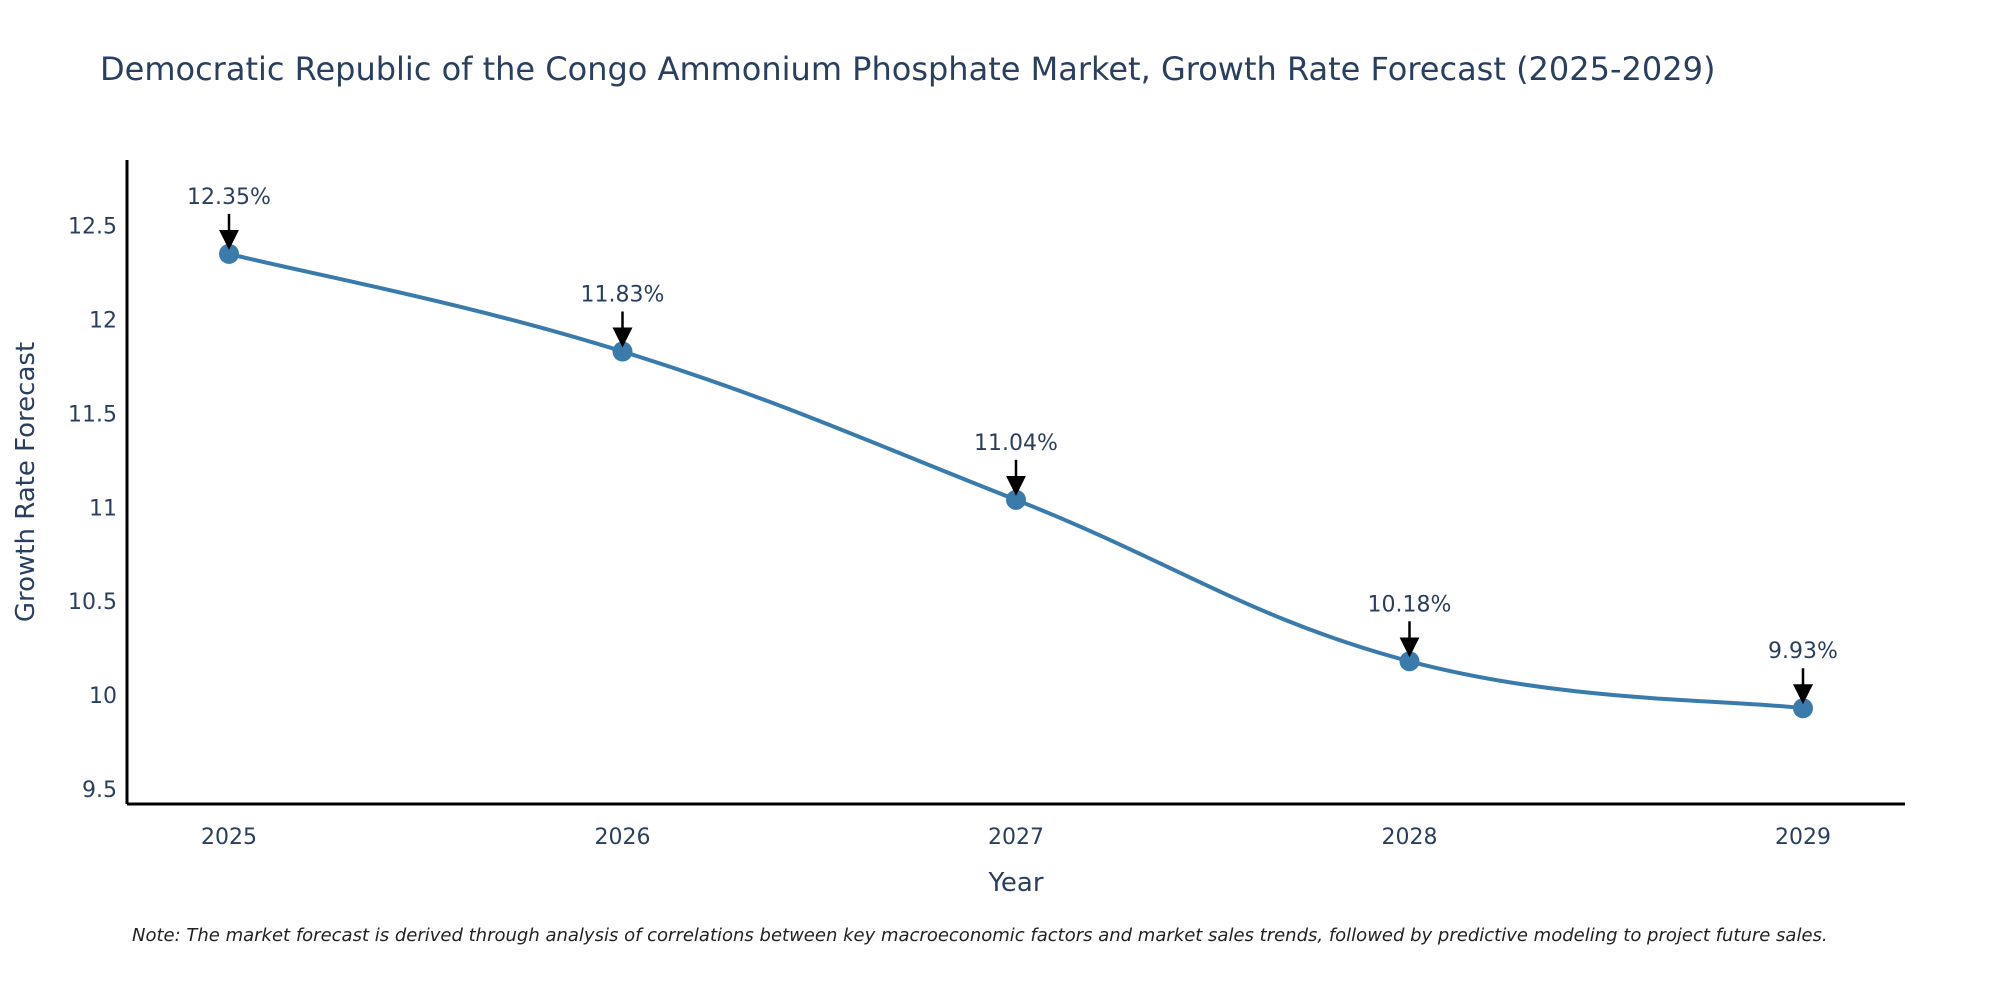 This screenshot has height=1000, width=2000. I want to click on y-tick-label: 12.5, so click(92, 227).